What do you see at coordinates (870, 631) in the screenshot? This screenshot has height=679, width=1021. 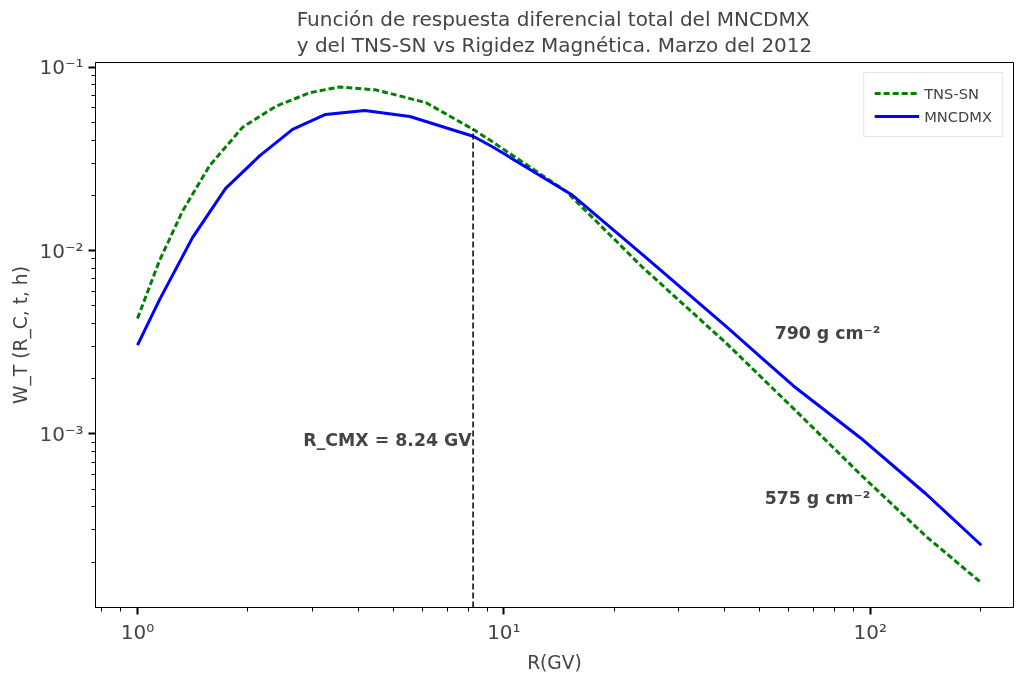 I see `x-tick-label: 10²` at bounding box center [870, 631].